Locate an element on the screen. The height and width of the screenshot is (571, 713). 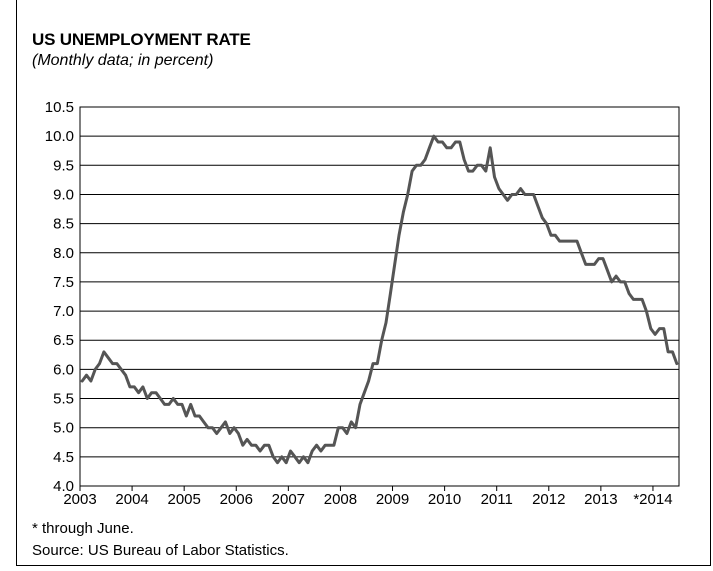
source-note: Source: US Bureau of Labor Statistics. is located at coordinates (160, 550).